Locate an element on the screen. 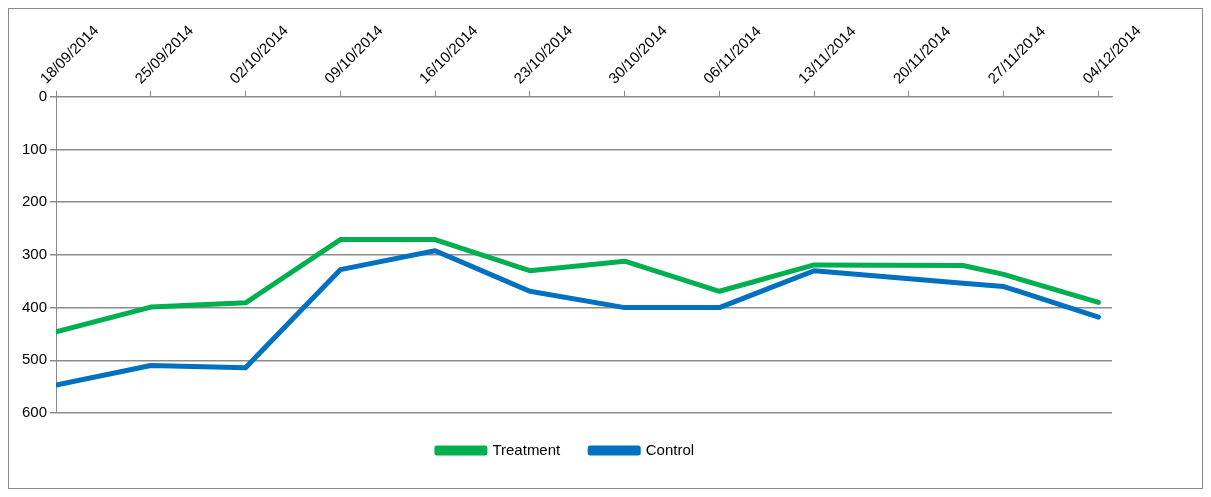 This screenshot has width=1211, height=497. legend-label: Control is located at coordinates (670, 449).